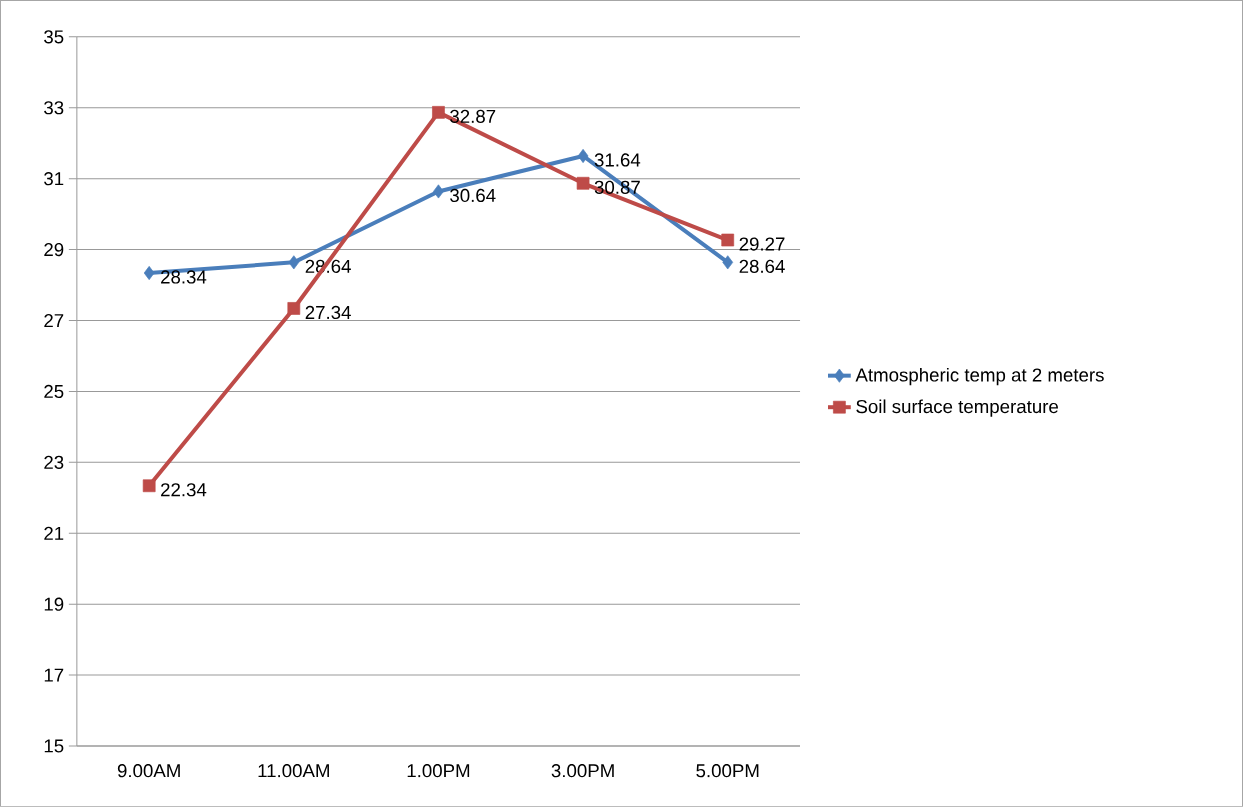 This screenshot has width=1243, height=807. What do you see at coordinates (328, 312) in the screenshot?
I see `data-label: 27.34` at bounding box center [328, 312].